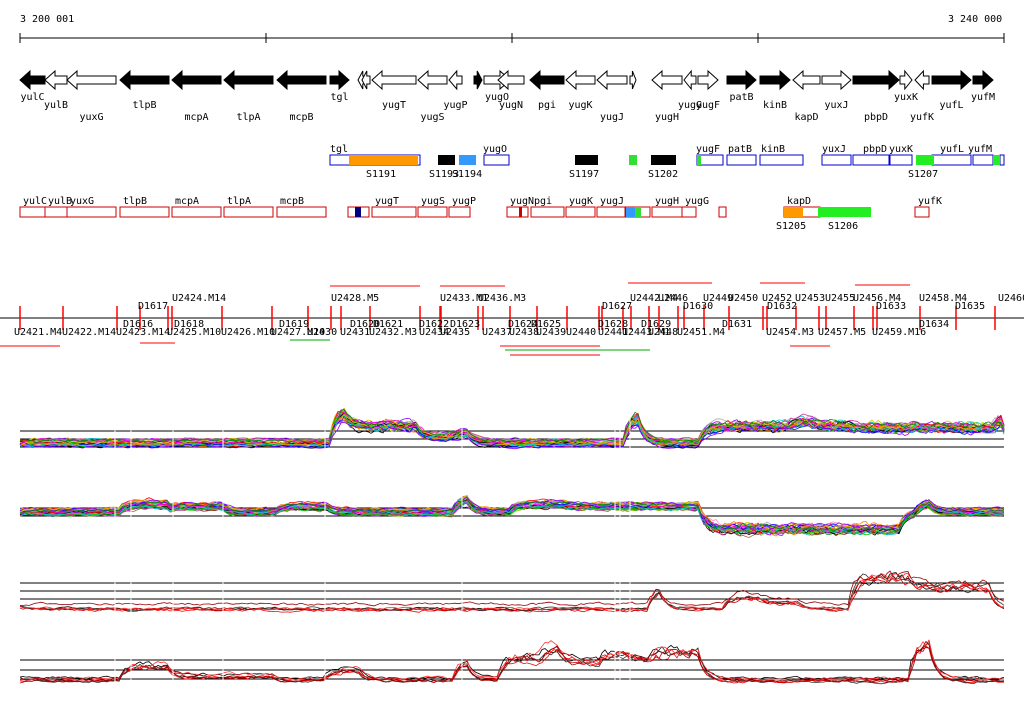  What do you see at coordinates (464, 298) in the screenshot?
I see `transcription-unit-label: U2433.M1` at bounding box center [464, 298].